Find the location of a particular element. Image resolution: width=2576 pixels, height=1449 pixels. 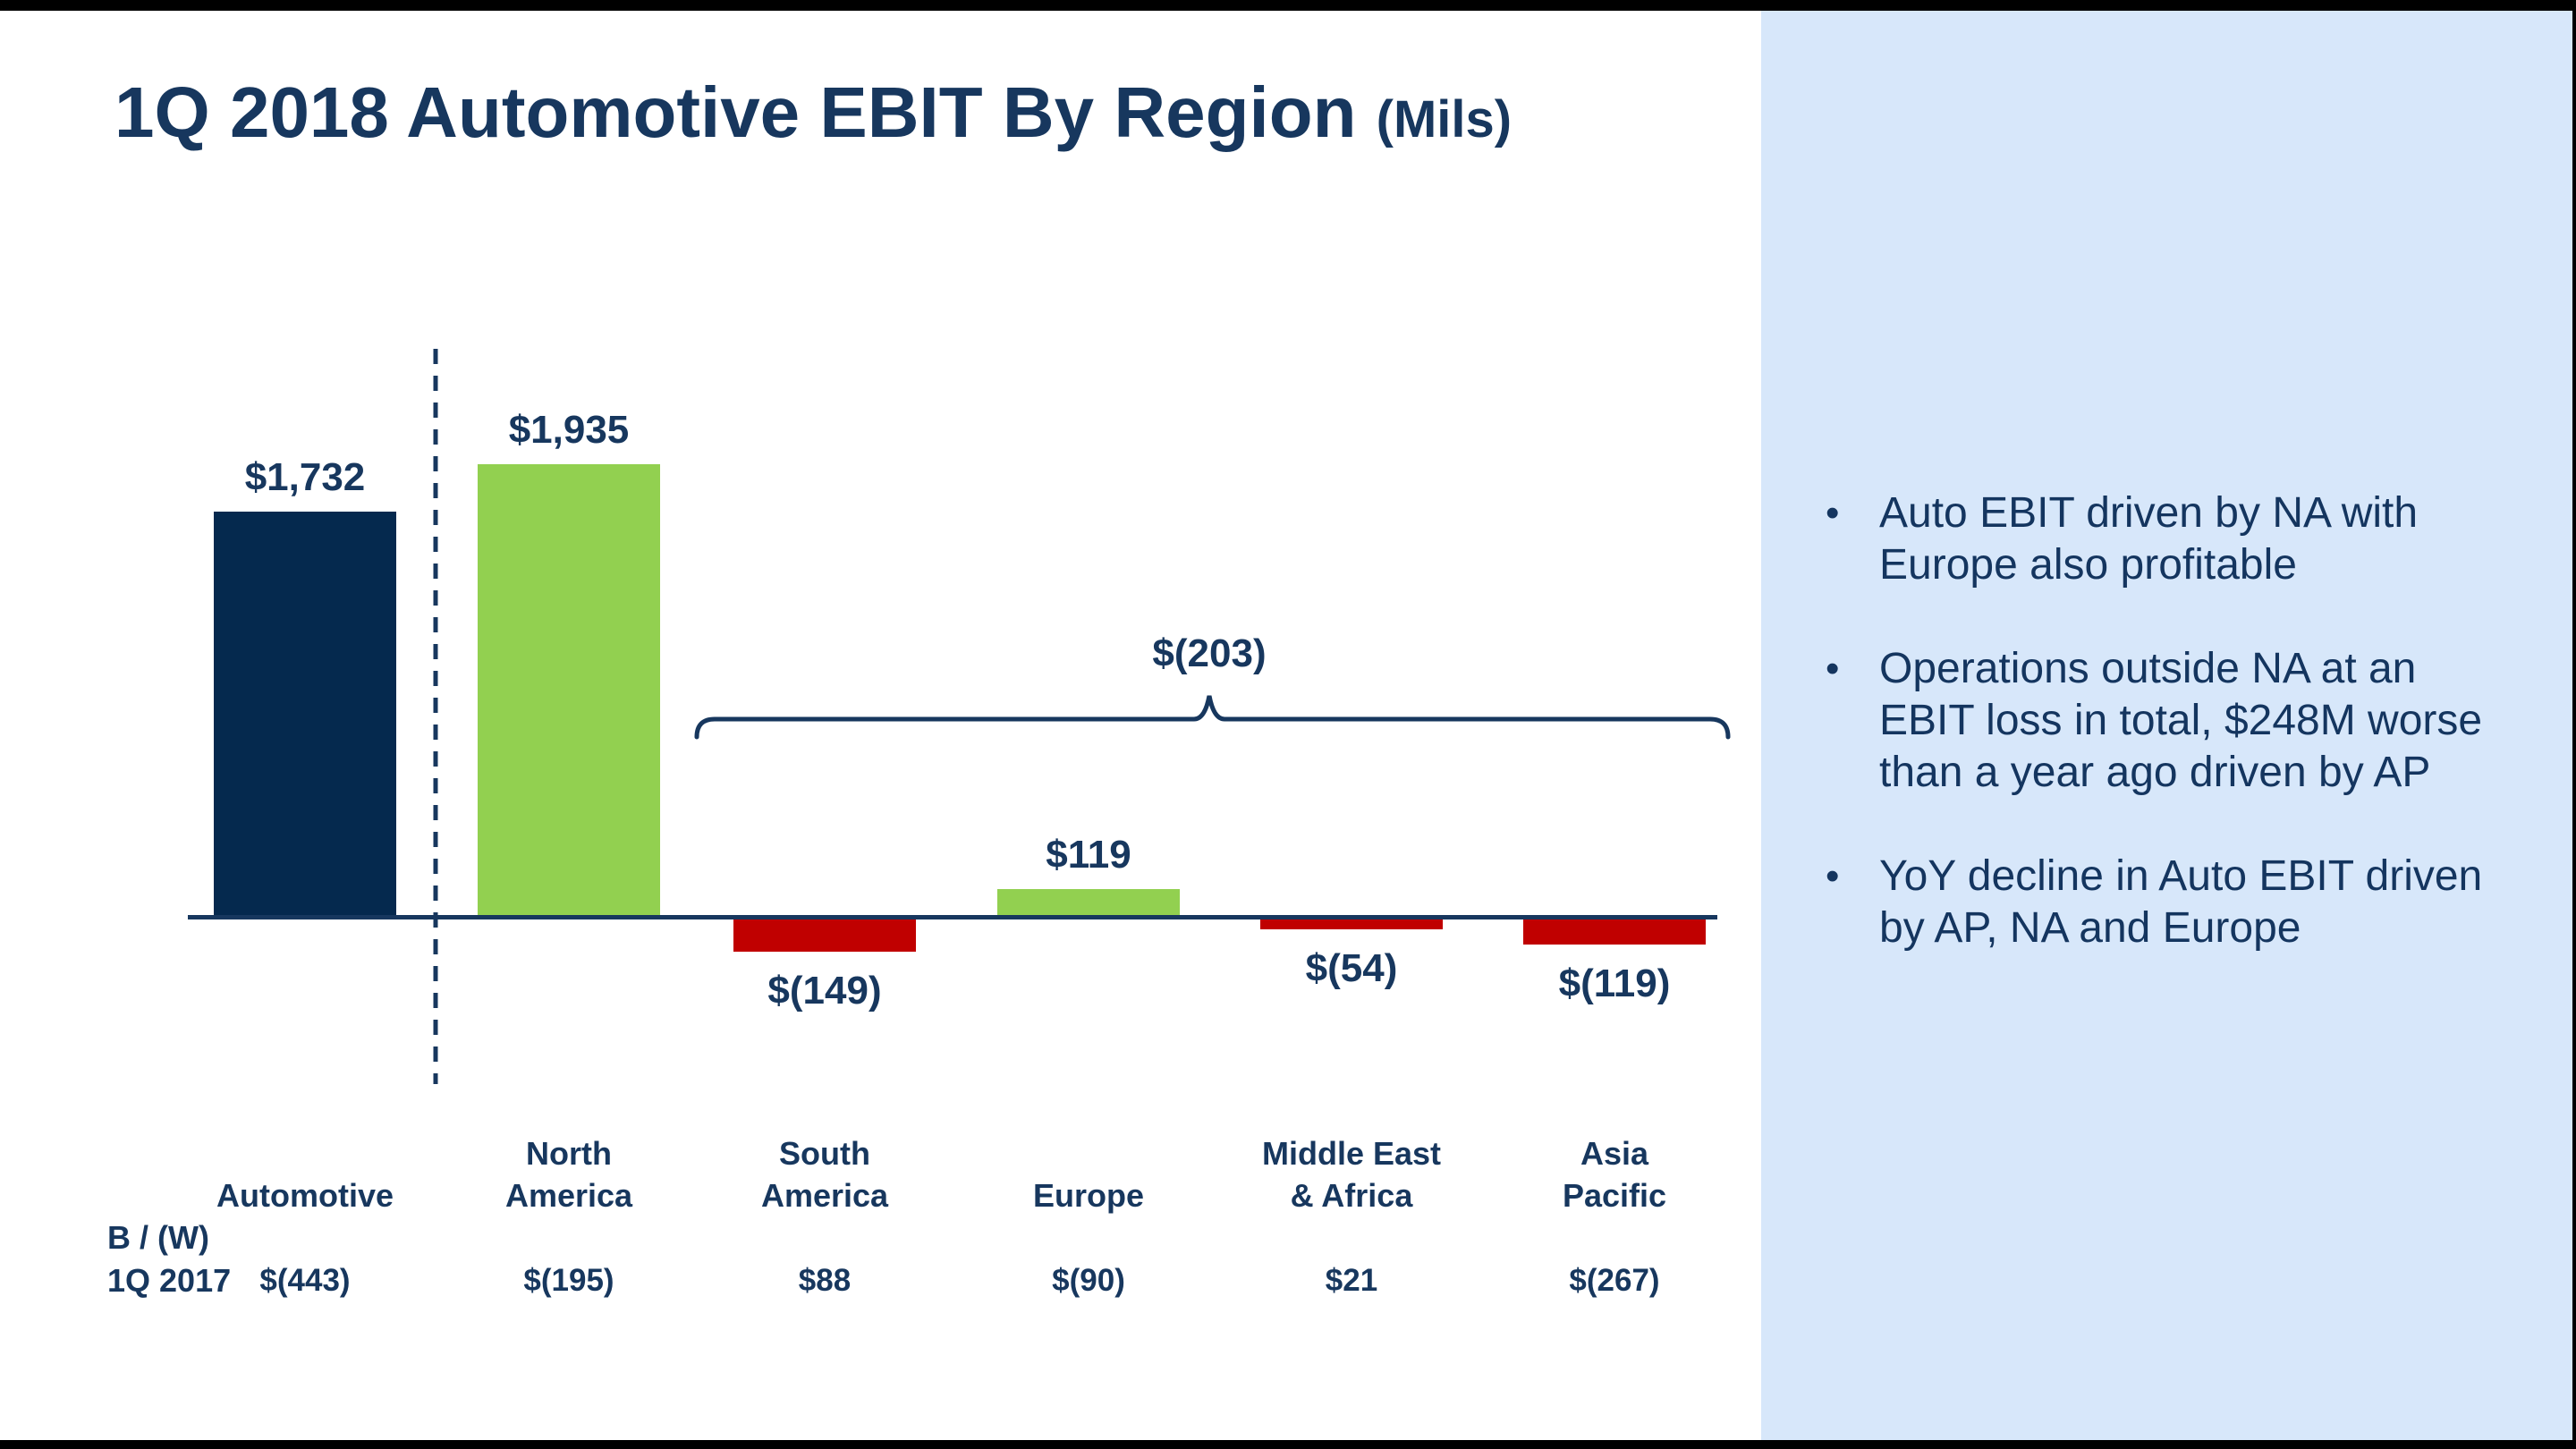

brace-annotation is located at coordinates (1212, 717).